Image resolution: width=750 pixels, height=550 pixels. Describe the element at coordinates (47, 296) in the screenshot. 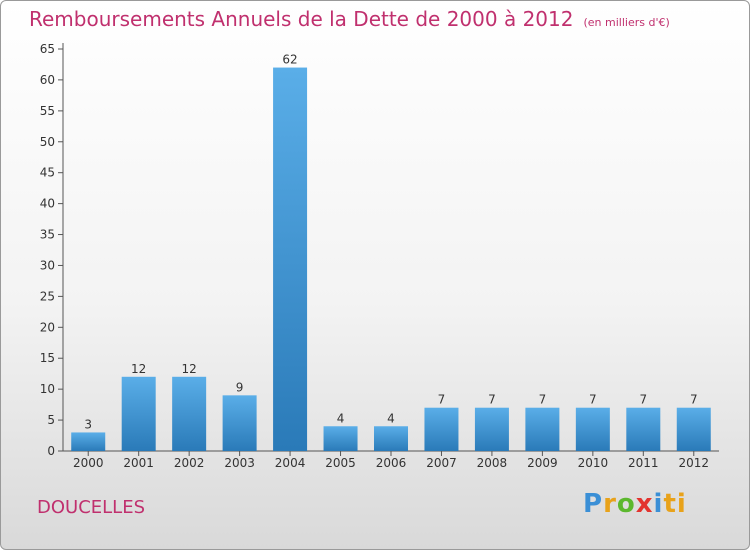

I see `y-tick-label: 25` at that location.